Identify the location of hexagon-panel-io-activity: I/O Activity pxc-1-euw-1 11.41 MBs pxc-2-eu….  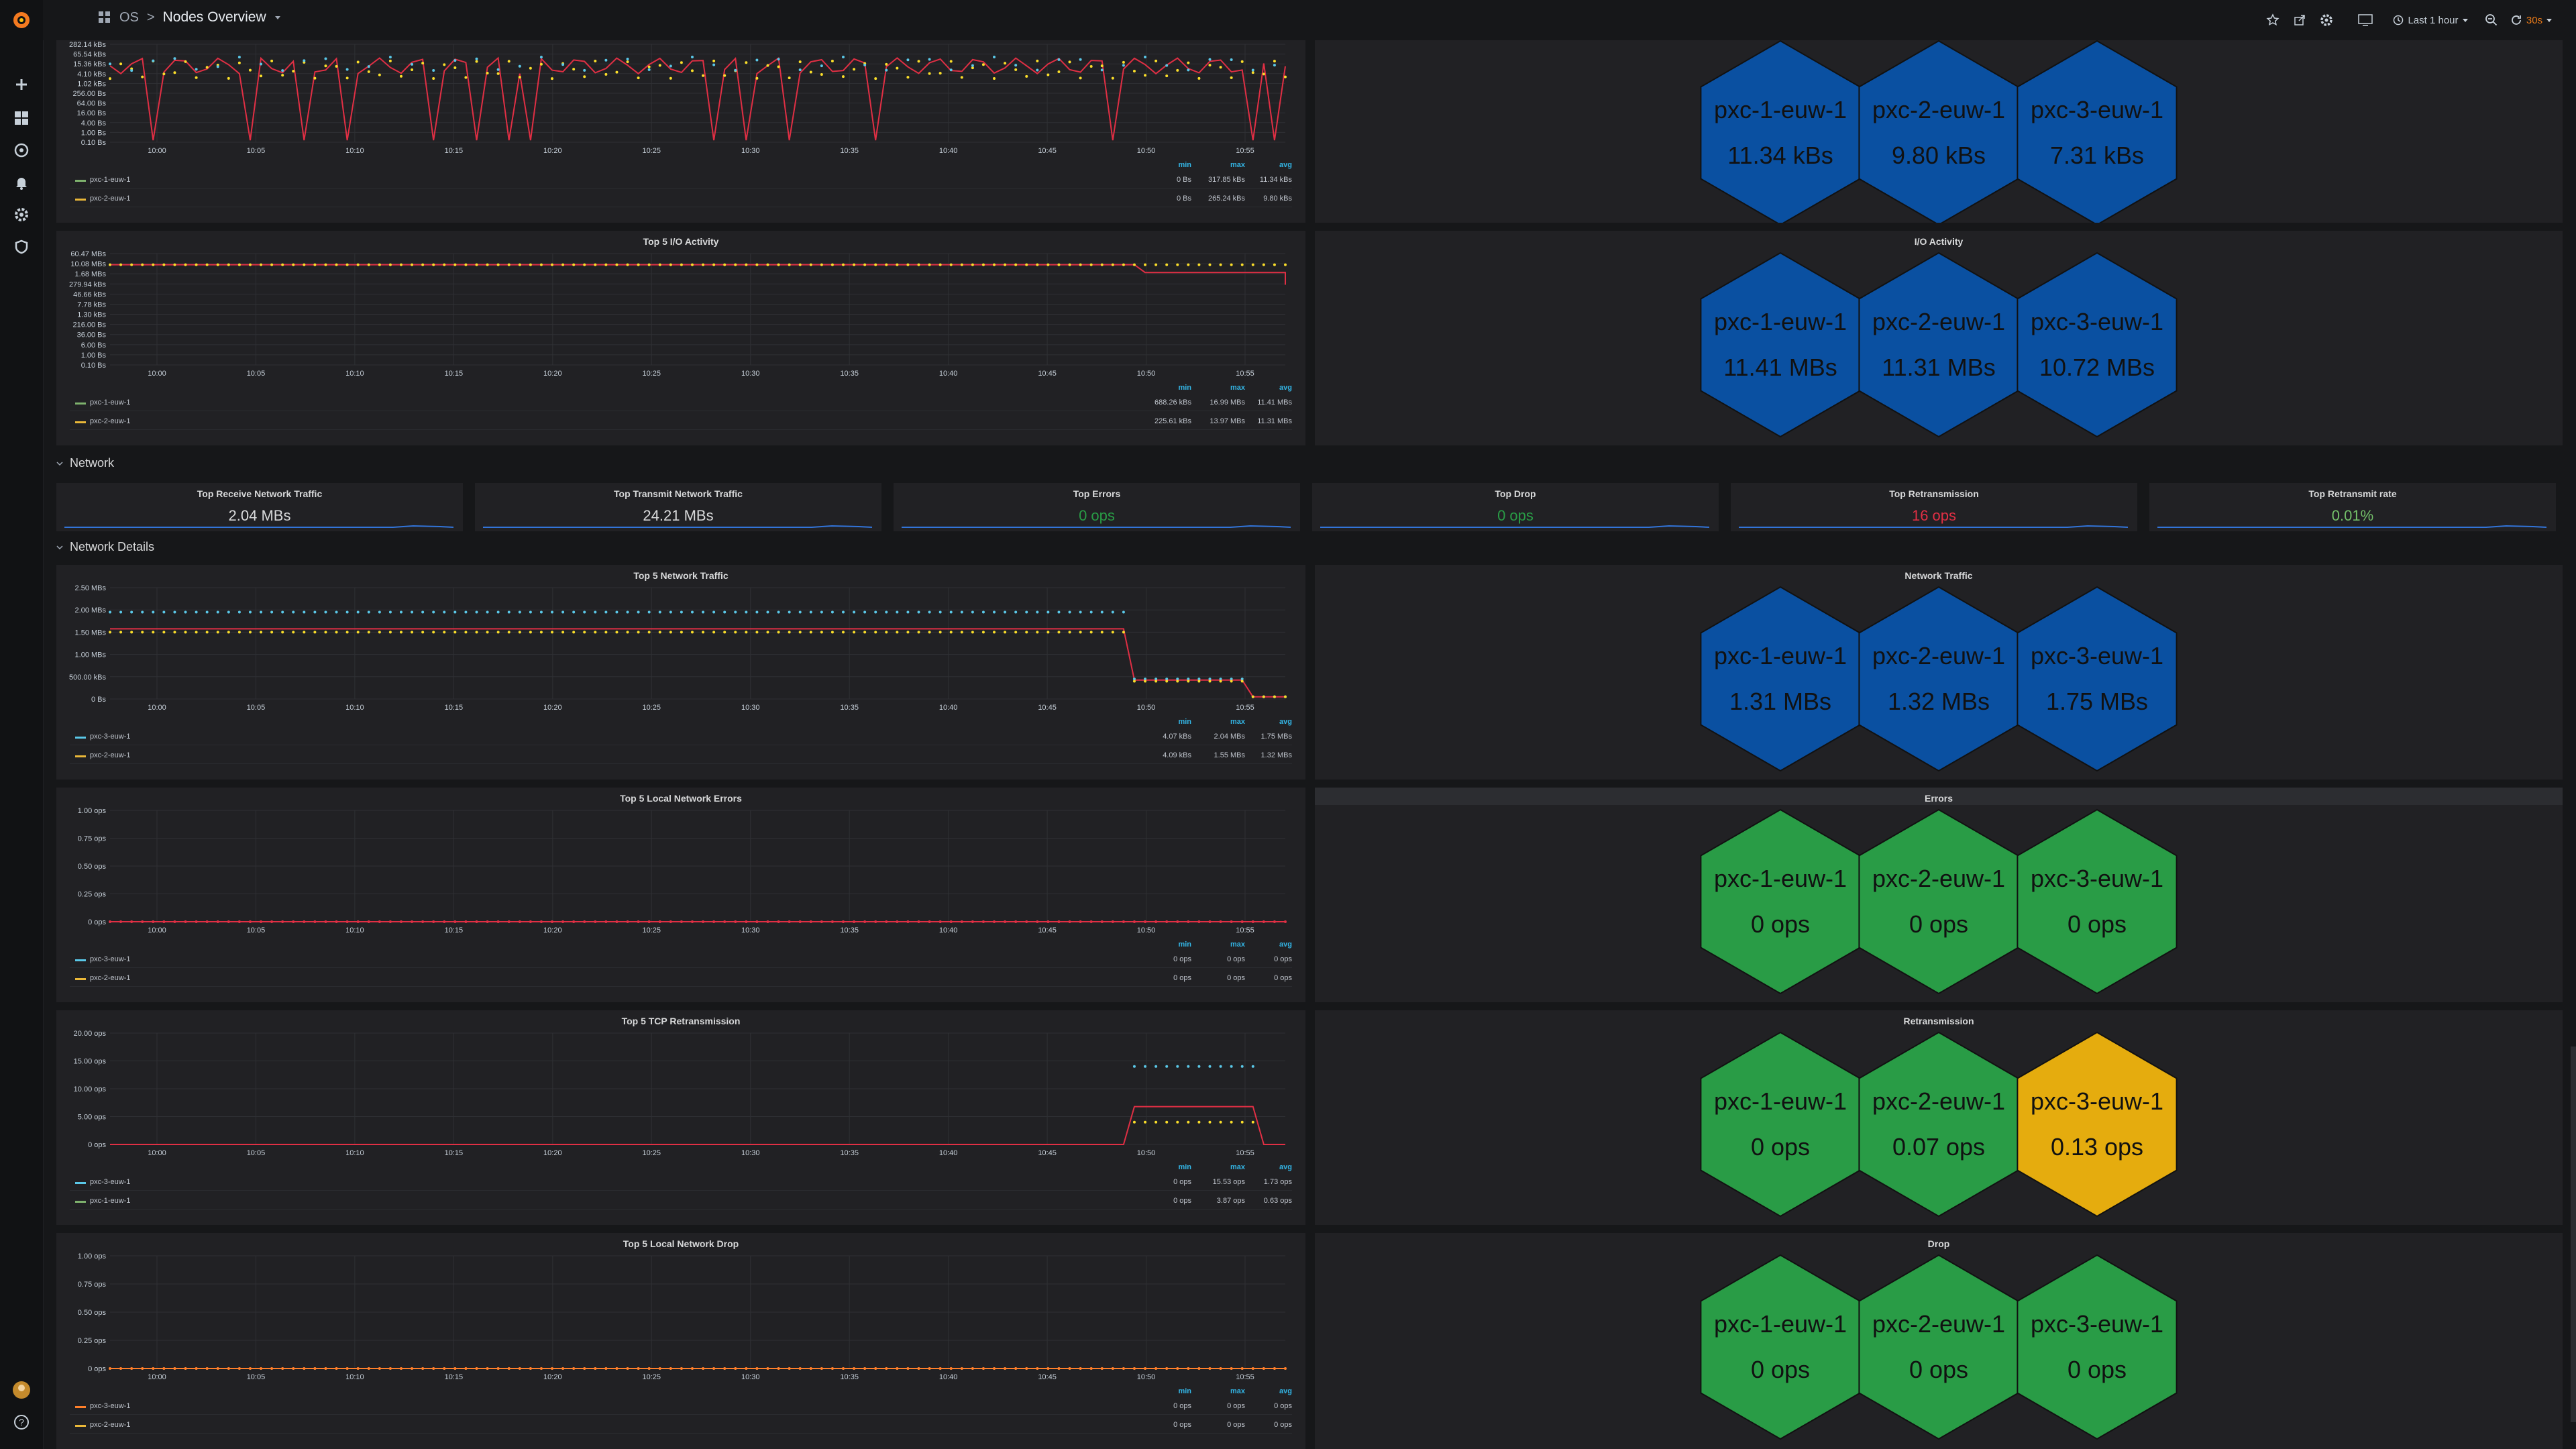
(1939, 338).